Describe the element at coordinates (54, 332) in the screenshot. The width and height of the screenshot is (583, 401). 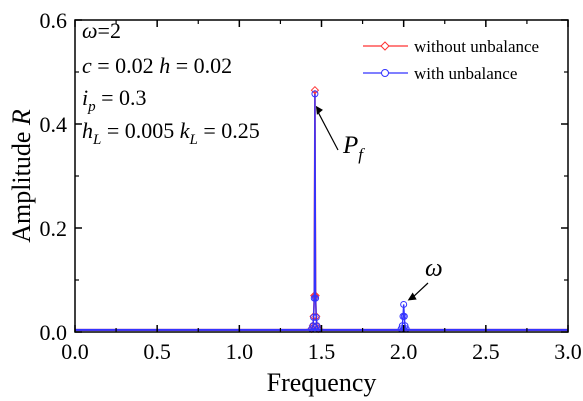
I see `y-tick-label: 0.0` at that location.